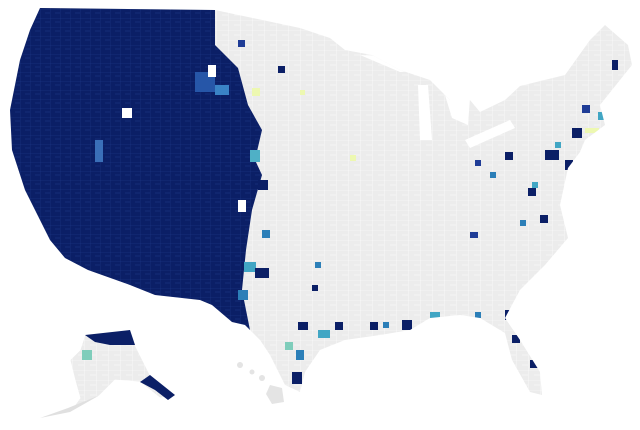 The height and width of the screenshot is (430, 640). I want to click on hawaii, so click(260, 383).